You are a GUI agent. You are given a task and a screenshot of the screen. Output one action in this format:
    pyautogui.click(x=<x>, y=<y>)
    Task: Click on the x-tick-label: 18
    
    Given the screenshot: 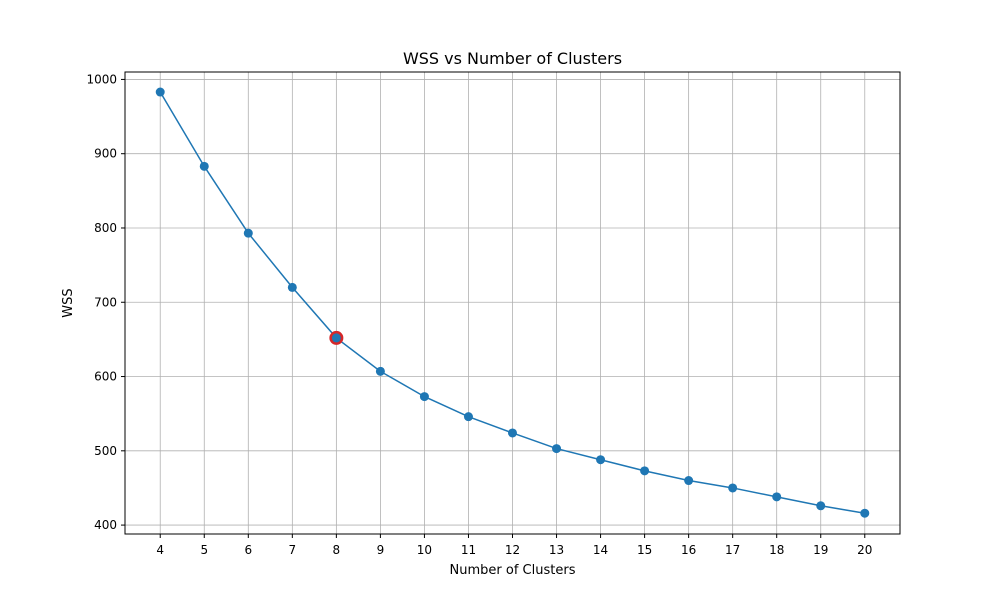 What is the action you would take?
    pyautogui.click(x=776, y=550)
    